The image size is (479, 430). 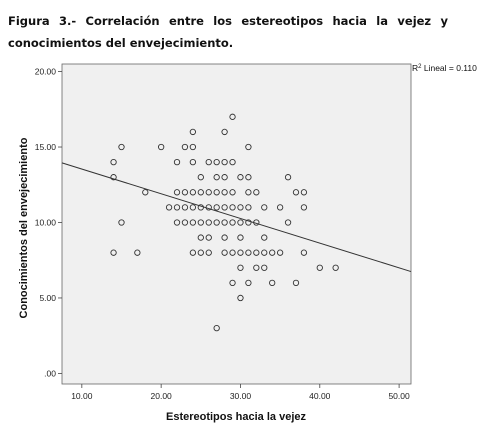 I want to click on y-tick-label: 5.00, so click(x=47, y=298).